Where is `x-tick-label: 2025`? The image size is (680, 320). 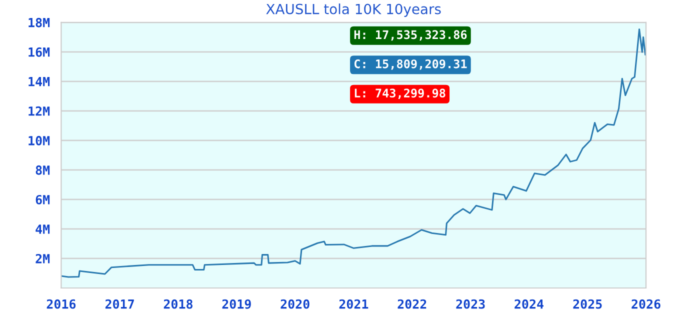
x-tick-label: 2025 is located at coordinates (587, 304).